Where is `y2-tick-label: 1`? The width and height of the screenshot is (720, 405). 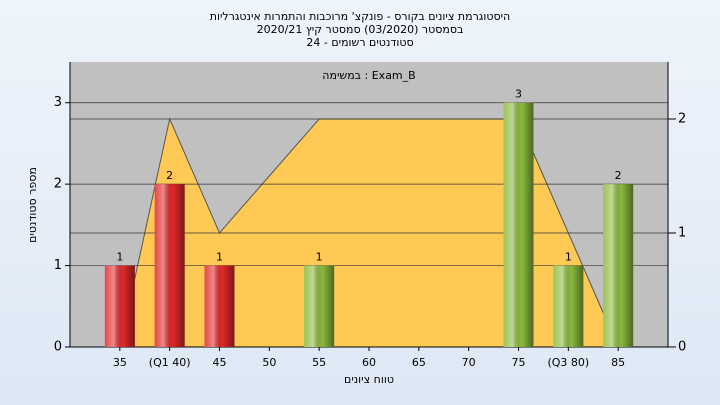 y2-tick-label: 1 is located at coordinates (682, 233).